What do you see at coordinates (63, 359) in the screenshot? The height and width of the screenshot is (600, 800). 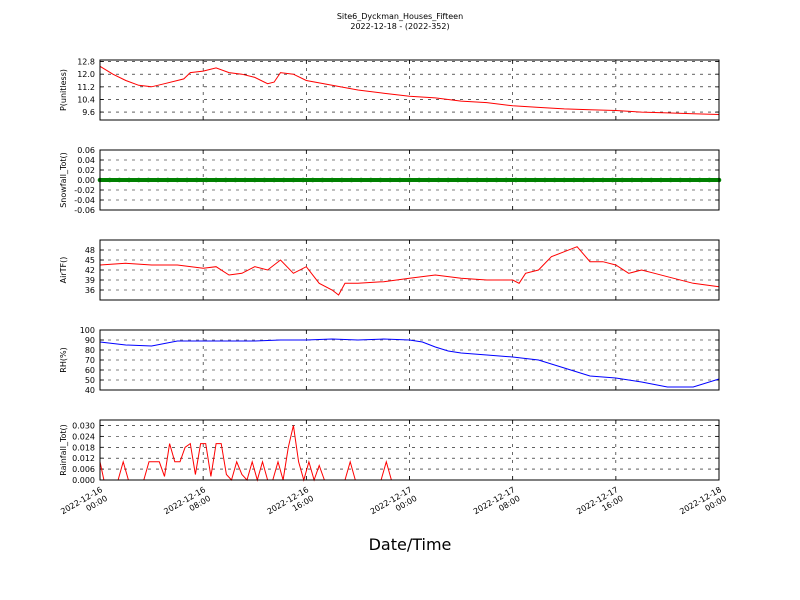 I see `y-axis-label: RH(%)` at bounding box center [63, 359].